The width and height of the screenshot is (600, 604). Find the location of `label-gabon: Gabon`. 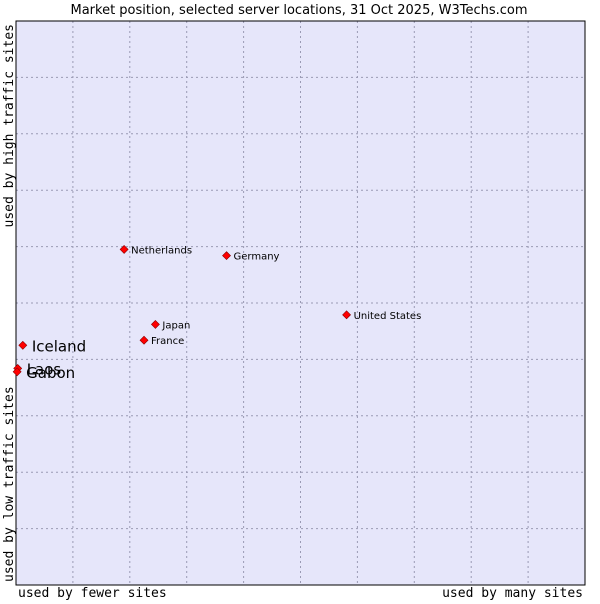

label-gabon: Gabon is located at coordinates (50, 373).